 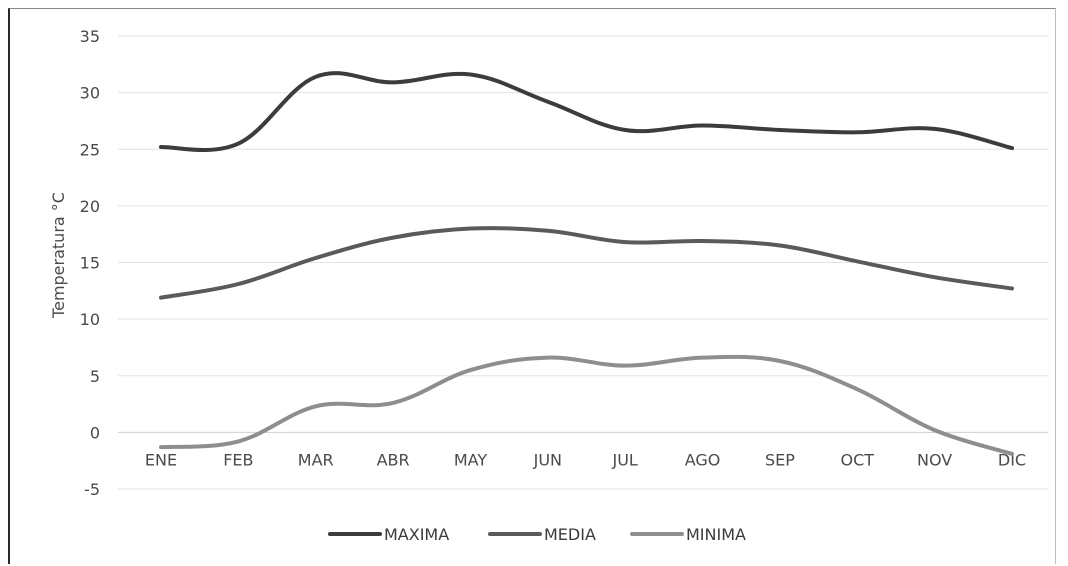 I want to click on x-tick-label: FEB, so click(x=238, y=459).